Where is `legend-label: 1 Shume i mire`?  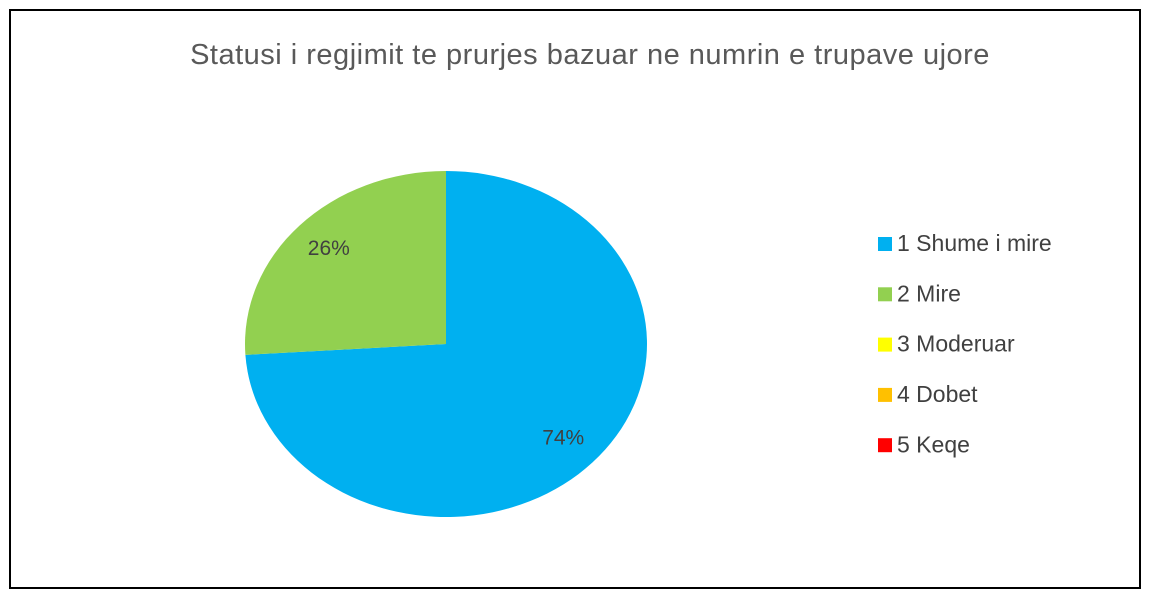 legend-label: 1 Shume i mire is located at coordinates (974, 243).